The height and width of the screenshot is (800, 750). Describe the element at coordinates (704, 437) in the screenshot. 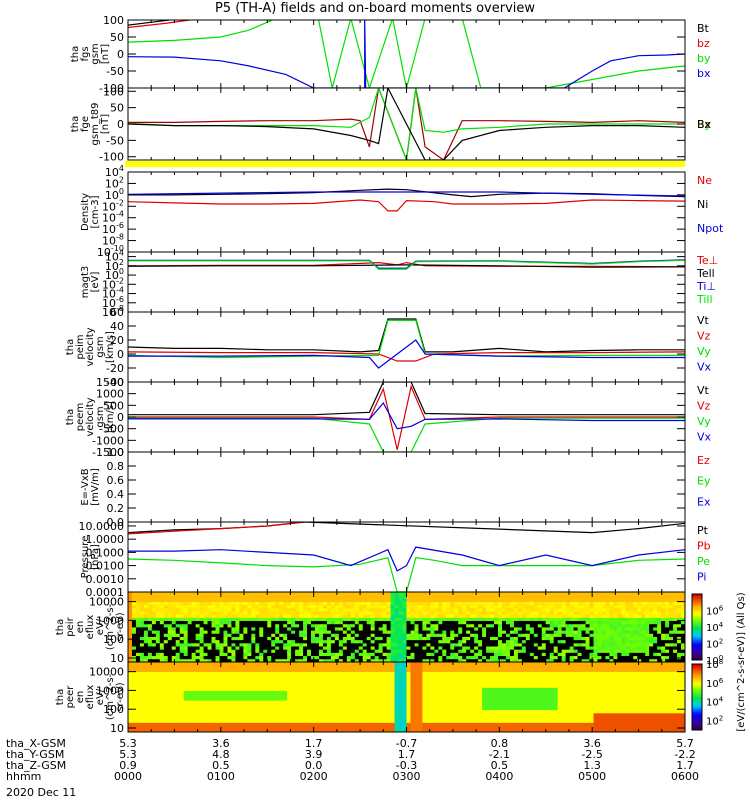

I see `legend-vx: Vx` at that location.